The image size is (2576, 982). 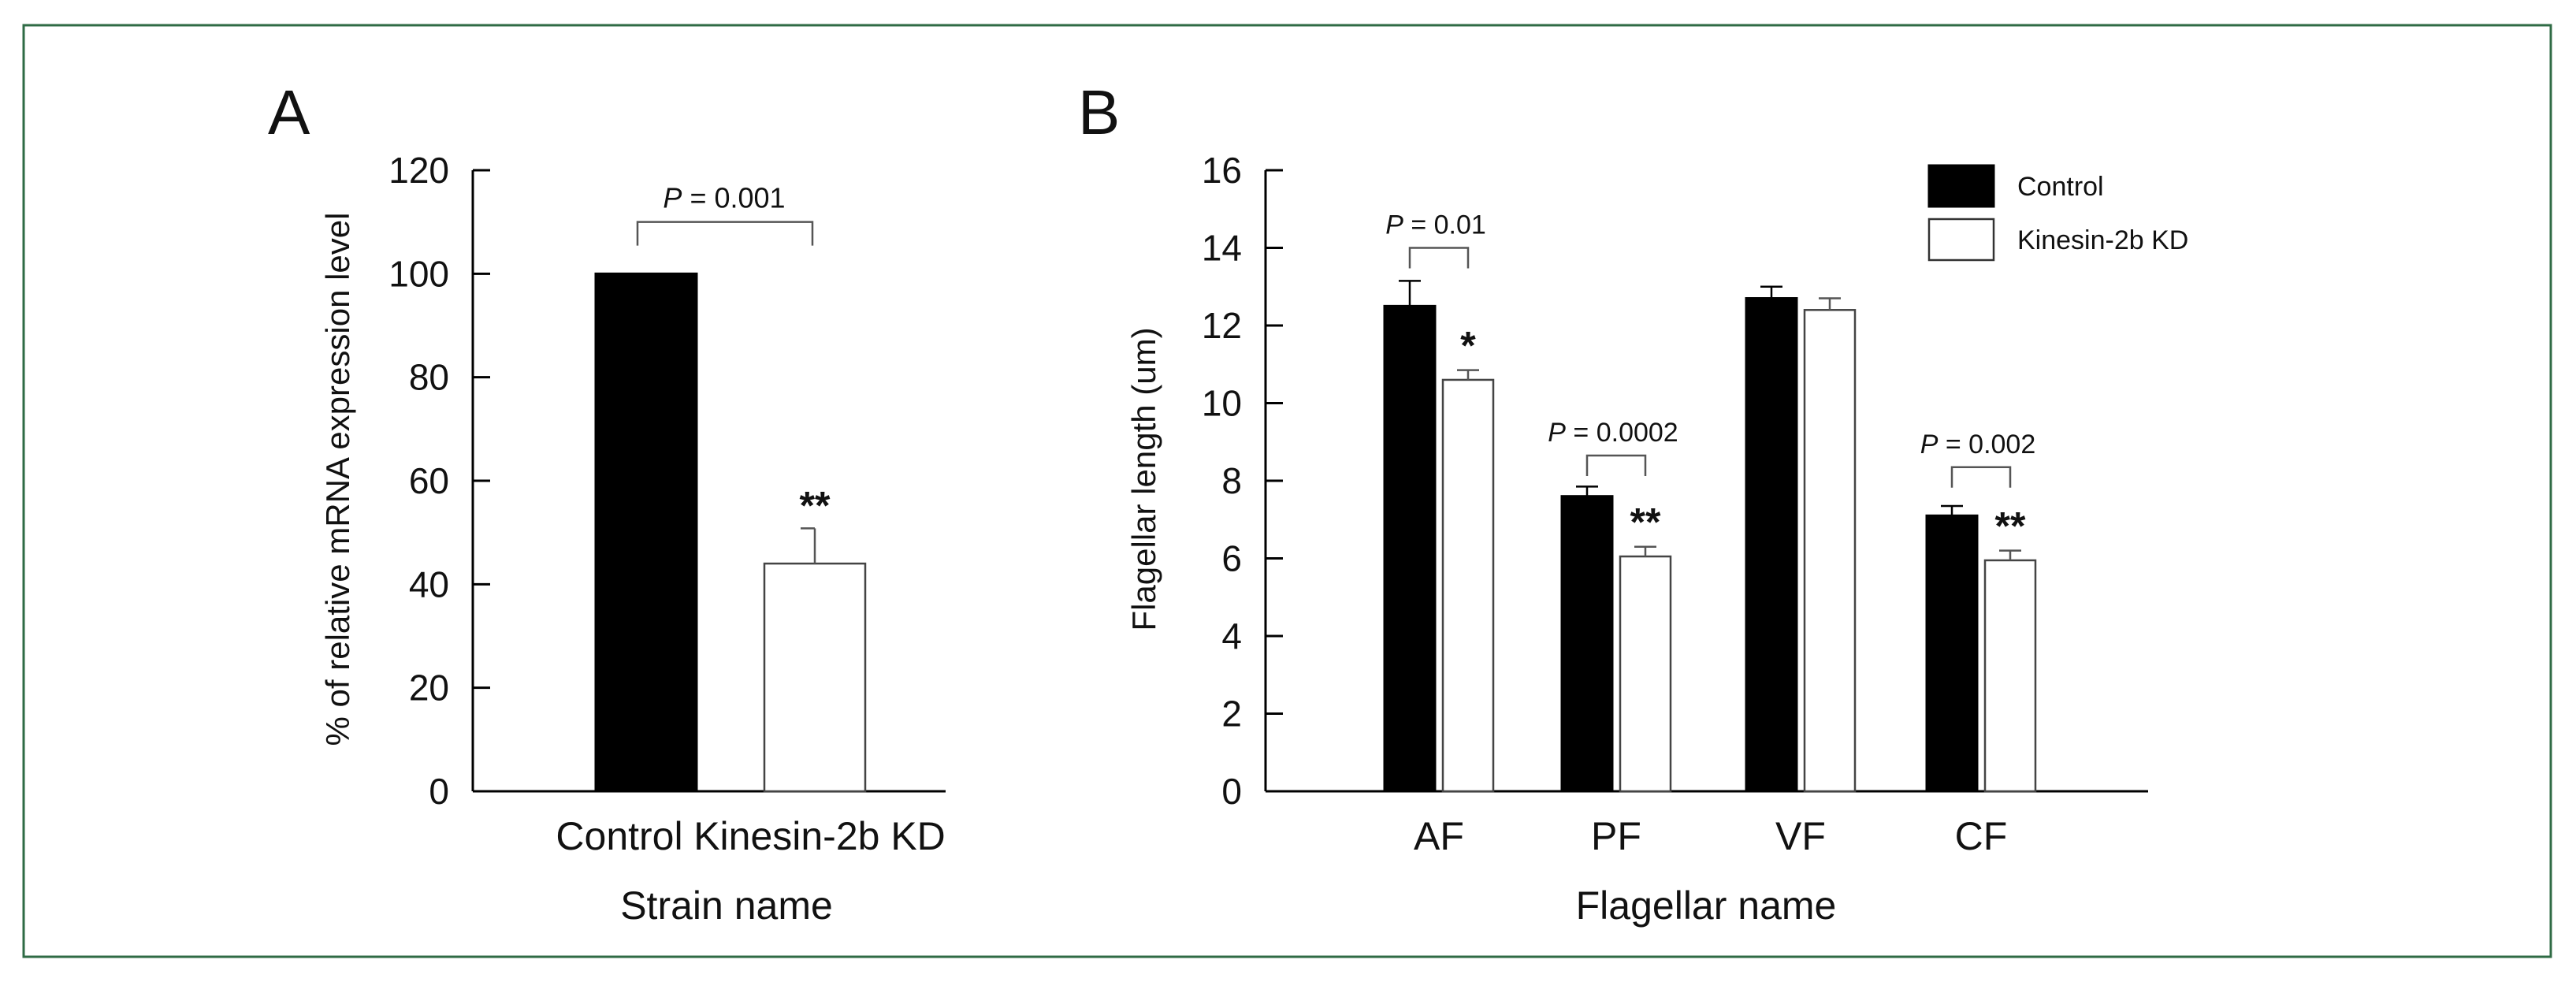 What do you see at coordinates (1645, 522) in the screenshot?
I see `panel-b-significance-pf: **` at bounding box center [1645, 522].